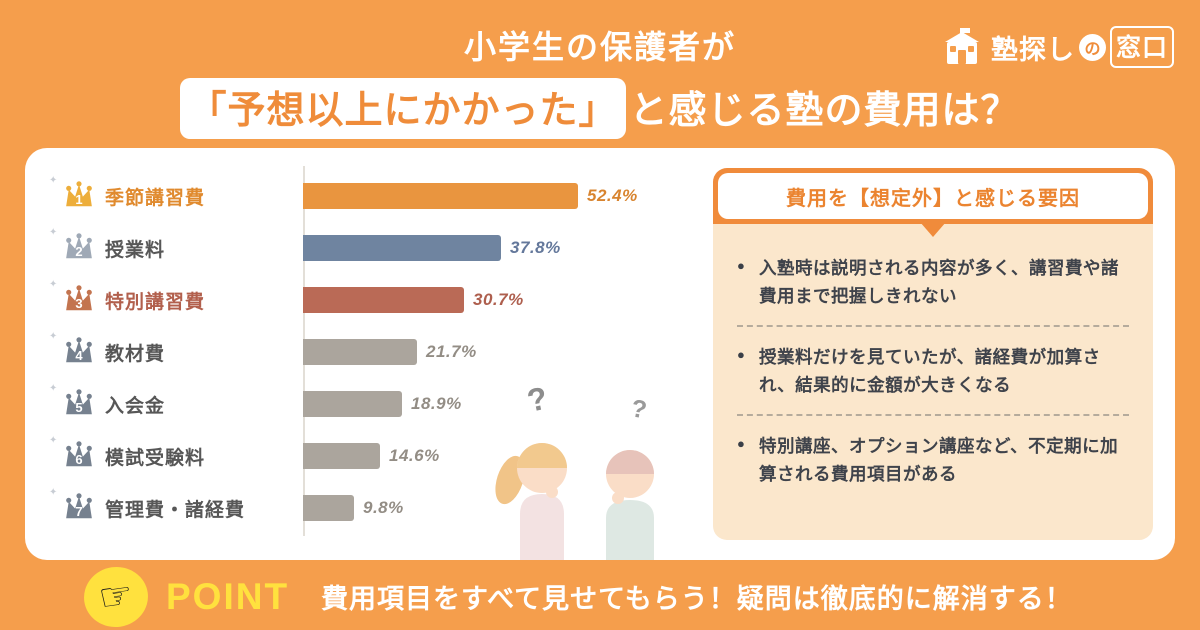 This screenshot has height=630, width=1200. What do you see at coordinates (697, 599) in the screenshot?
I see `point-message: 費用項目をすべて見せてもらう！疑問は徹底的に解消する！` at bounding box center [697, 599].